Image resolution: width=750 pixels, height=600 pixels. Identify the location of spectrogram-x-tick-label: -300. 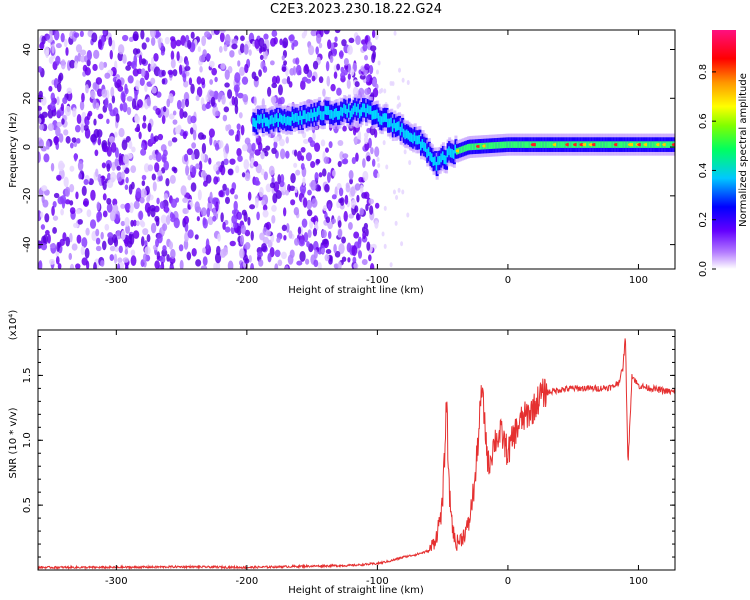
(116, 280).